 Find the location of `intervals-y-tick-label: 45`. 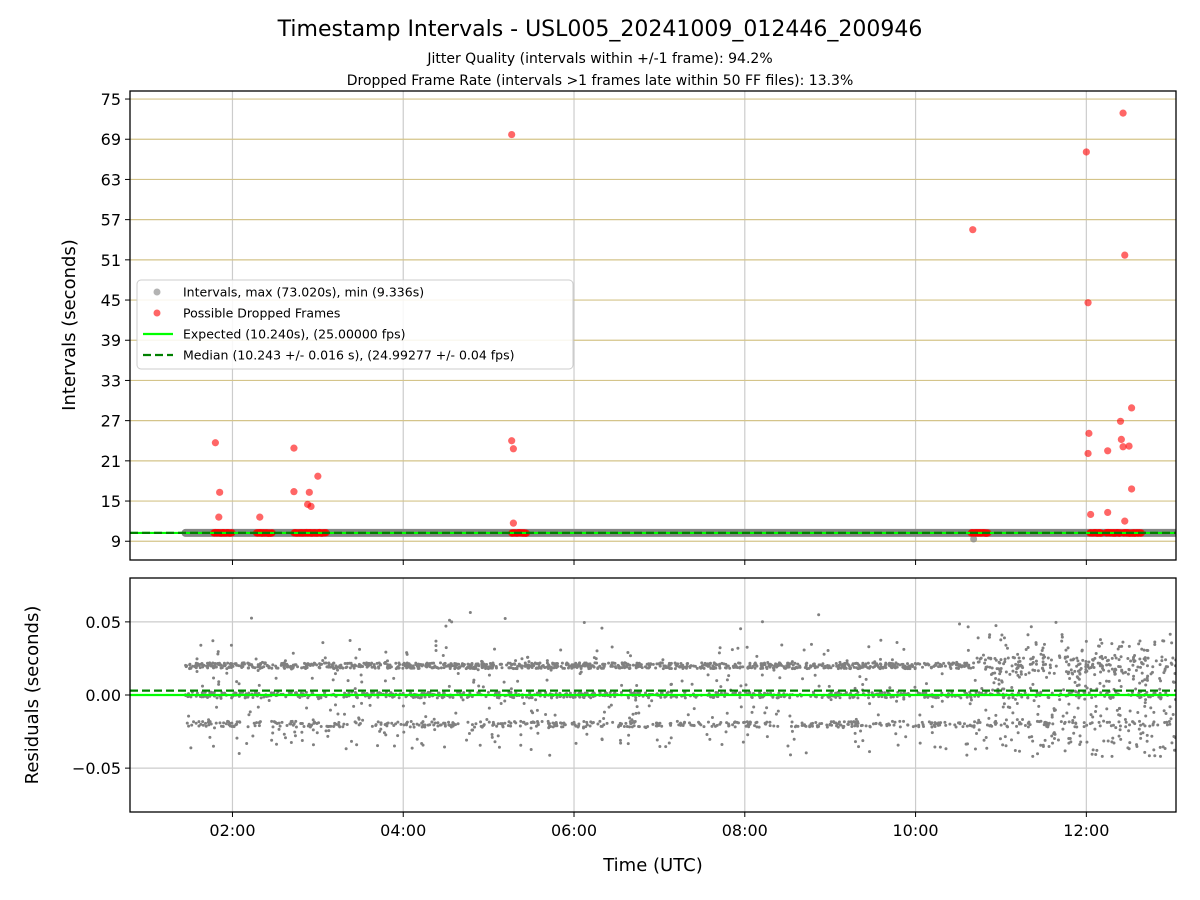

intervals-y-tick-label: 45 is located at coordinates (111, 300).